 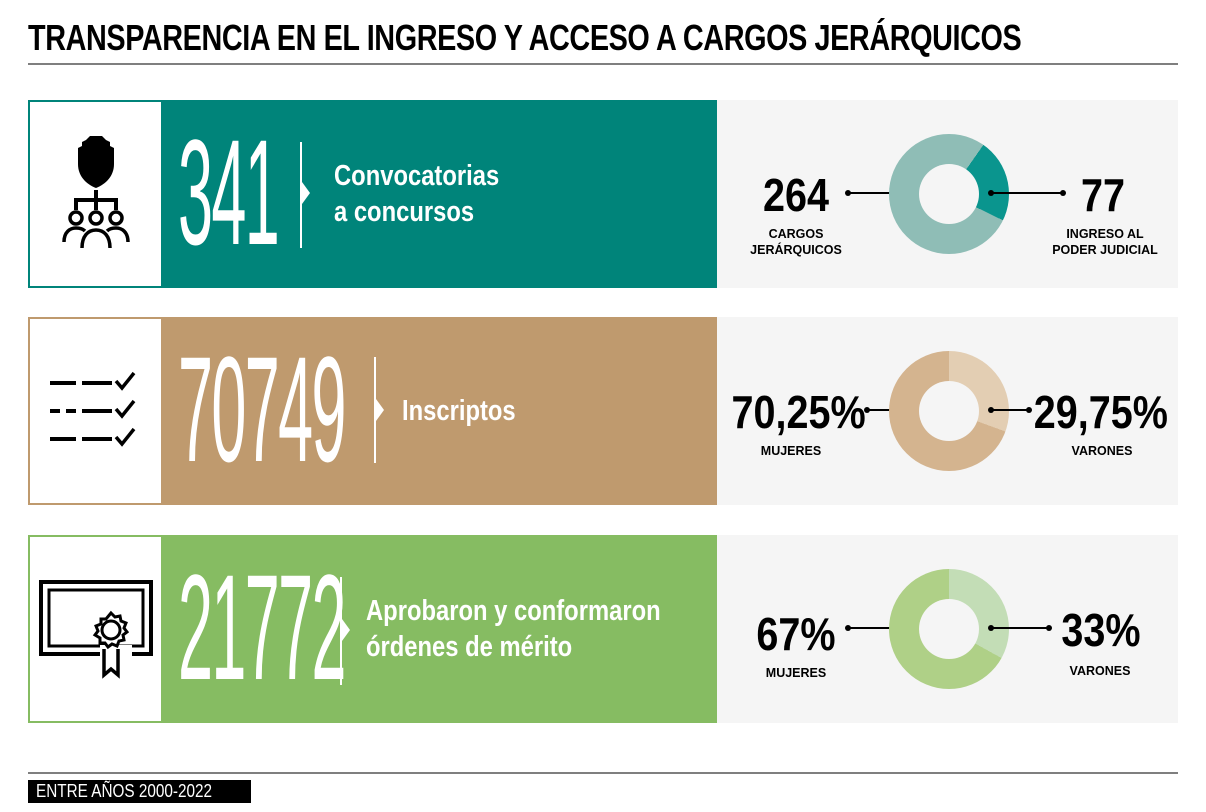 I want to click on certificate-icon, so click(x=95, y=629).